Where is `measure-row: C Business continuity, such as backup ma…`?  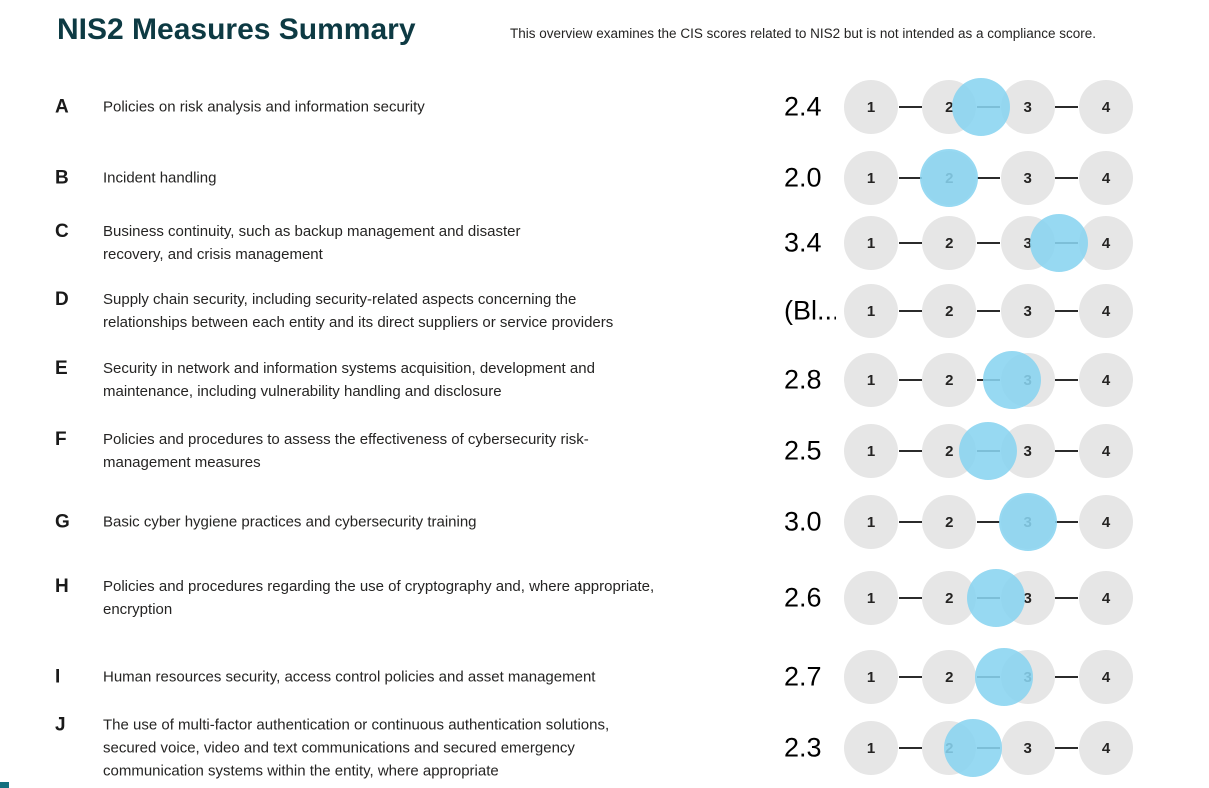 measure-row: C Business continuity, such as backup ma… is located at coordinates (604, 243).